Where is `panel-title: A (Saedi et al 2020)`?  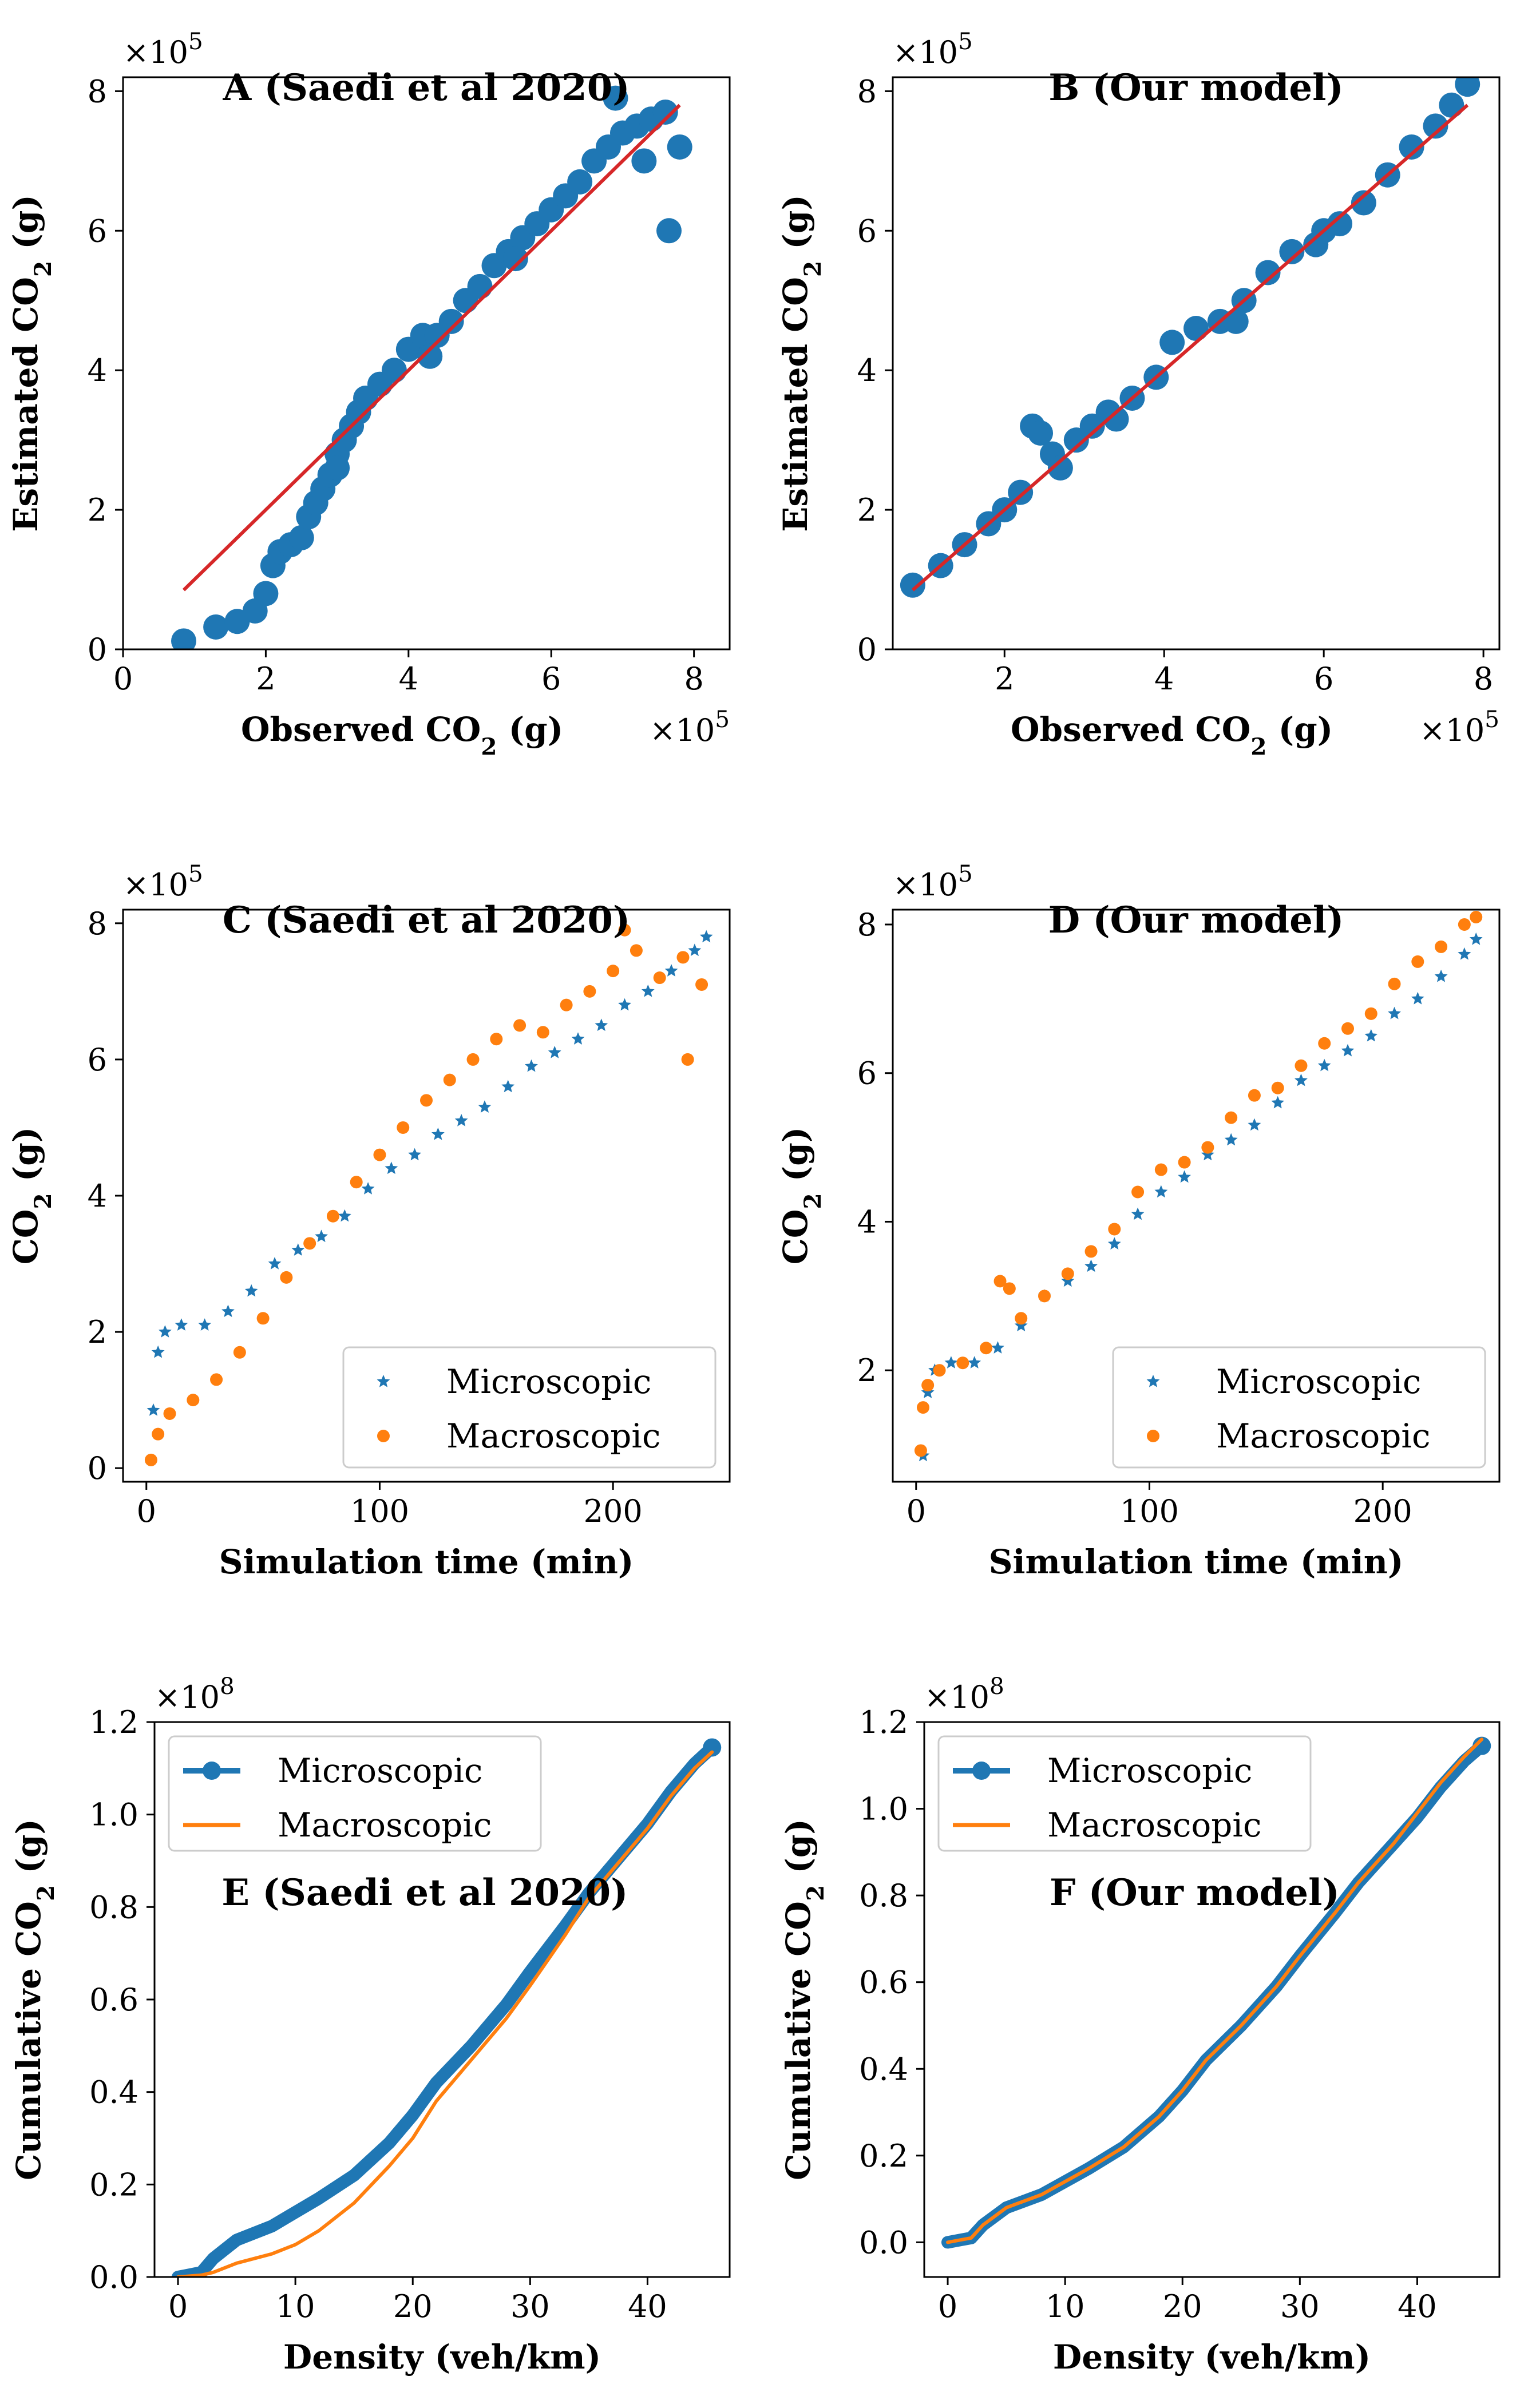 panel-title: A (Saedi et al 2020) is located at coordinates (426, 87).